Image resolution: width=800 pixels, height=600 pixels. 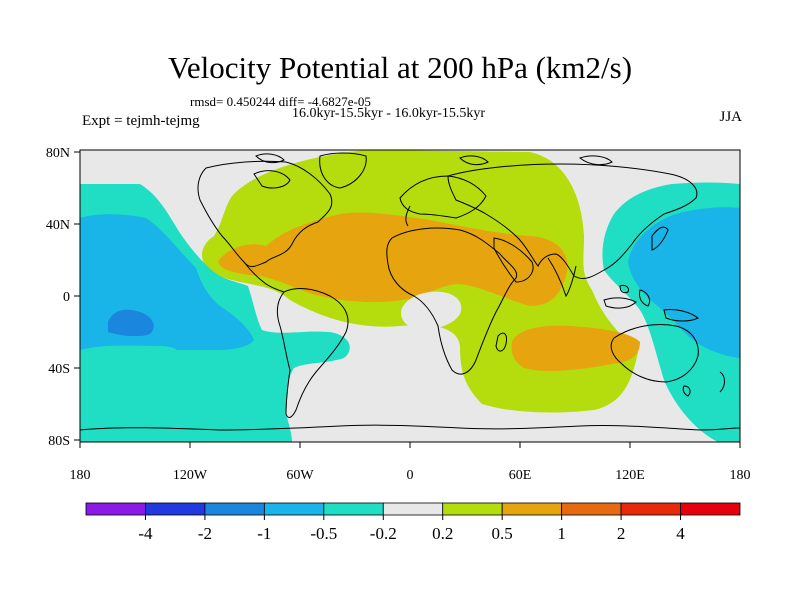 I want to click on longitude-axis: 180 120W 60W 0 60E 120E 180, so click(x=410, y=462).